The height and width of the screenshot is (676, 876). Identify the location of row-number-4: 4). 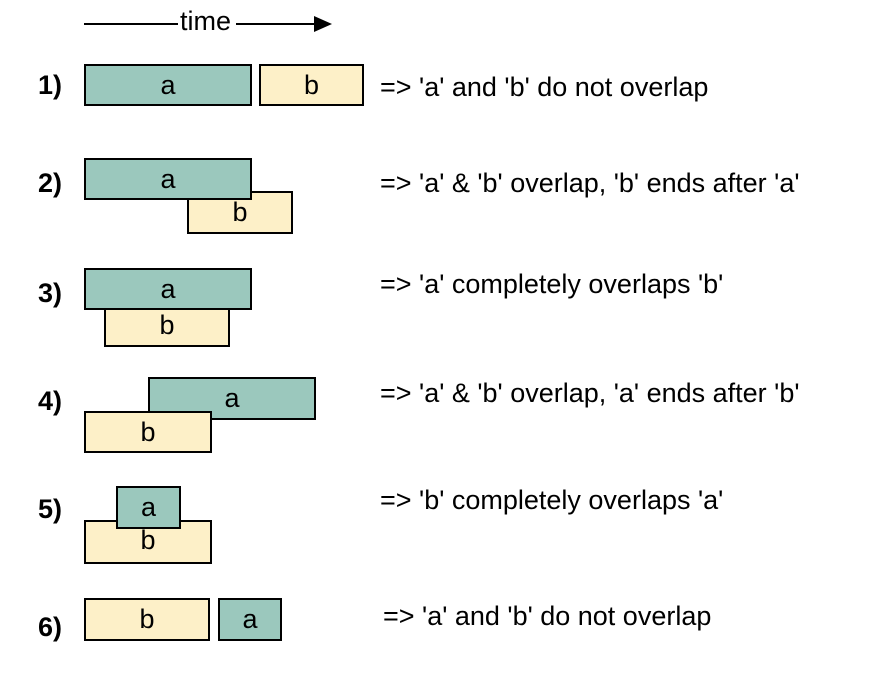
(50, 401).